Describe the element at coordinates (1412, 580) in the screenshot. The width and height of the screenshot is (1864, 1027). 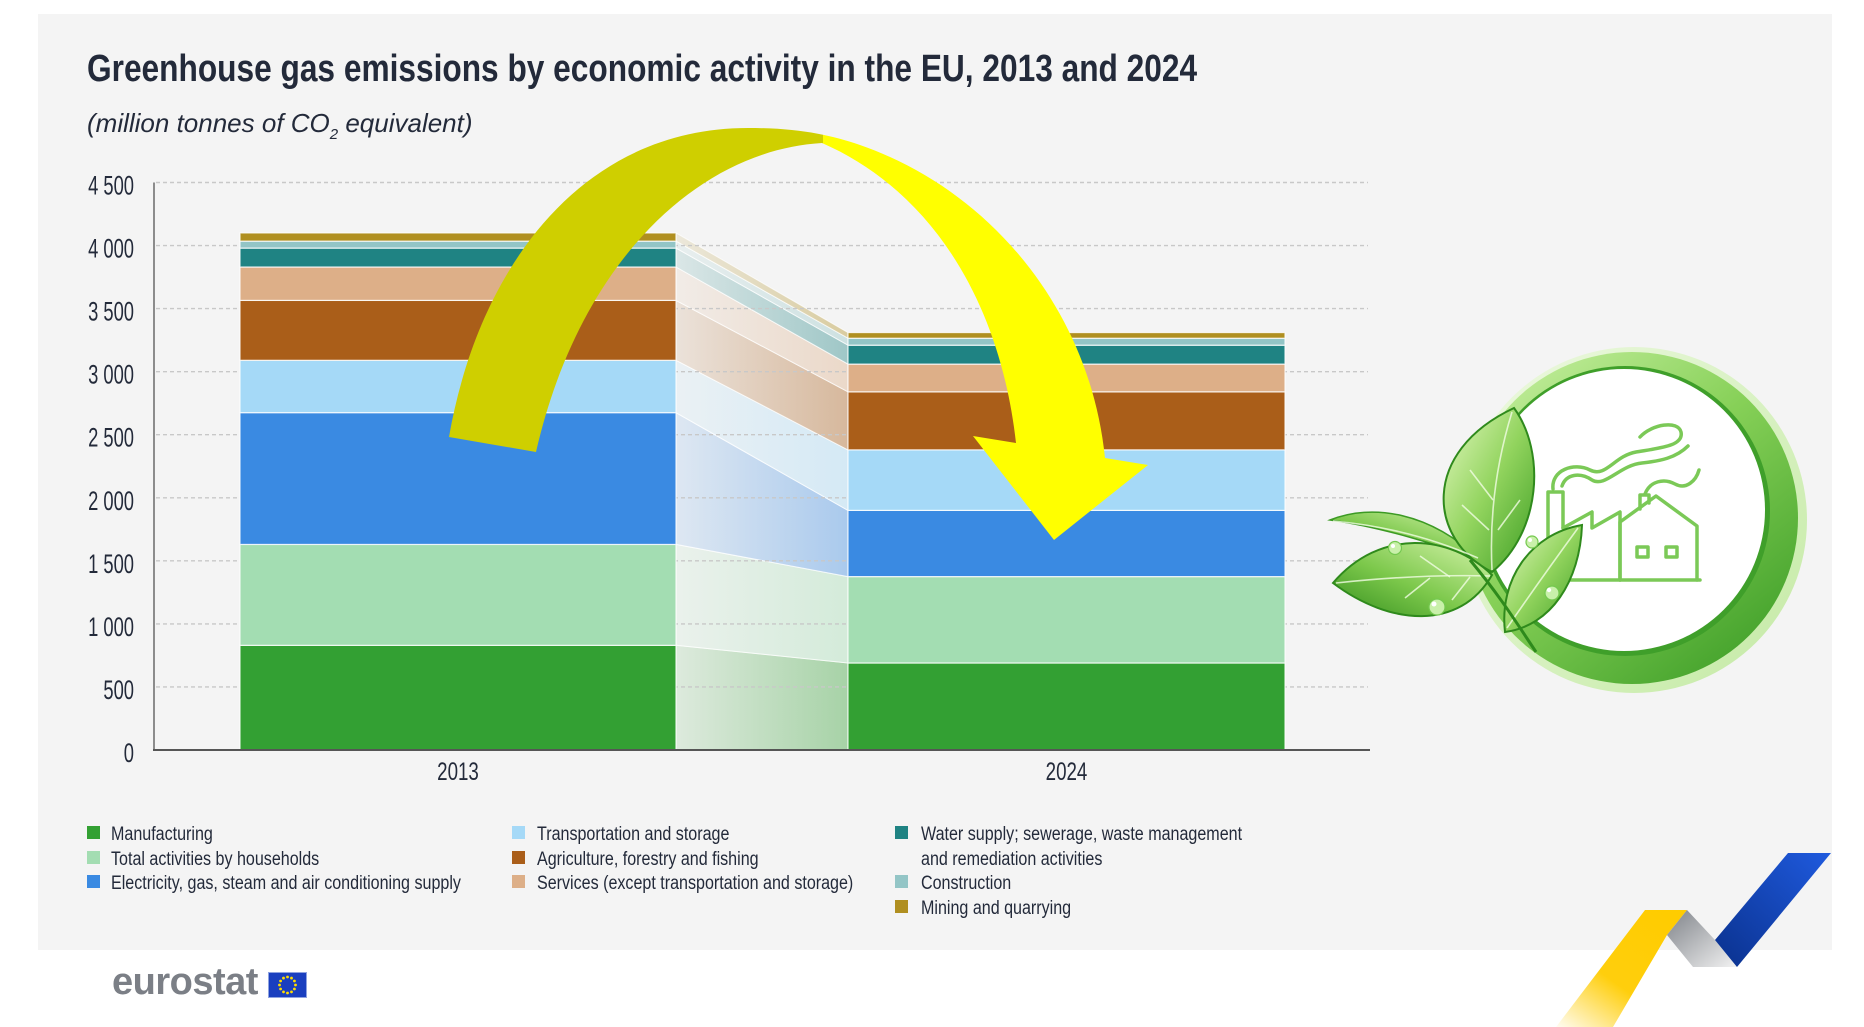
I see `leaf-left` at that location.